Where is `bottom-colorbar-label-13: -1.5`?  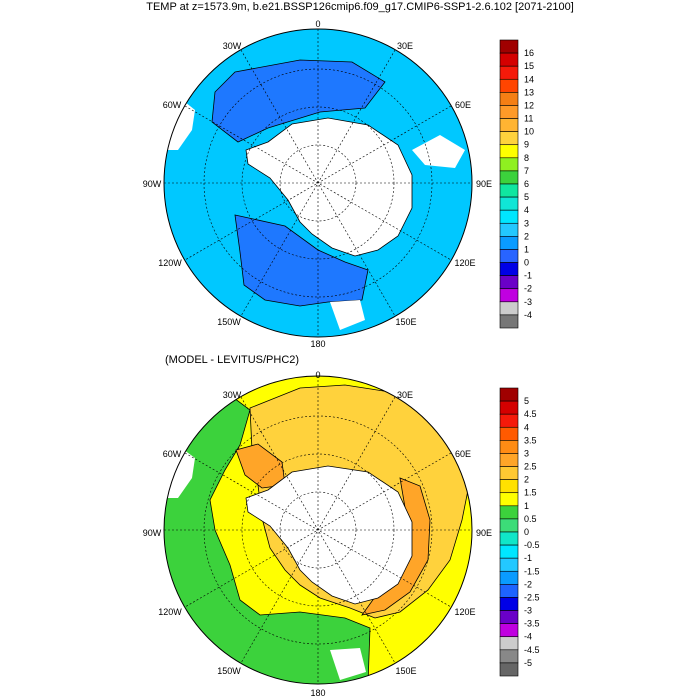 bottom-colorbar-label-13: -1.5 is located at coordinates (532, 571).